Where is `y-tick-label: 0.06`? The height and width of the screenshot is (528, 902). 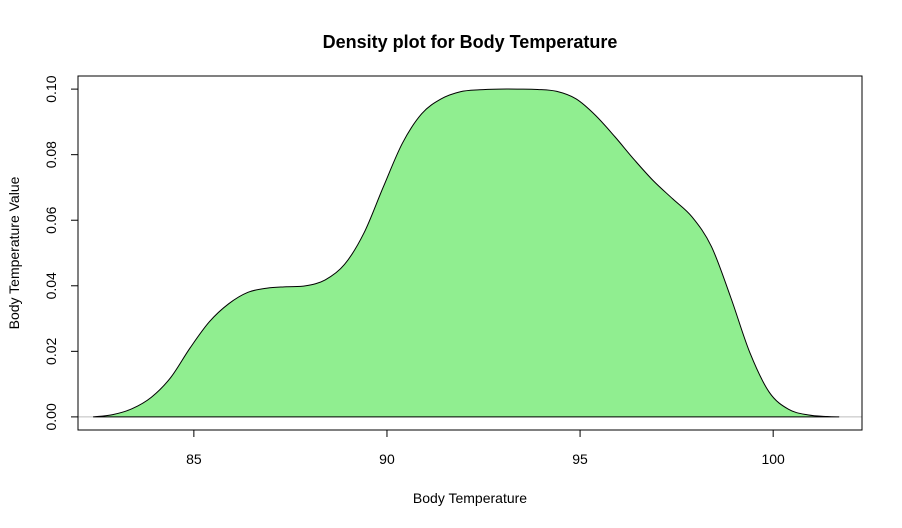 y-tick-label: 0.06 is located at coordinates (51, 219).